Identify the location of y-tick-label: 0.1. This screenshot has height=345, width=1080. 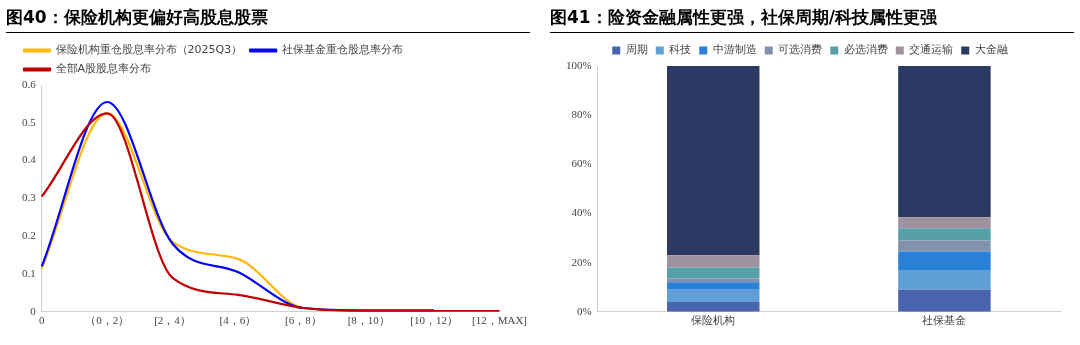
(29, 272).